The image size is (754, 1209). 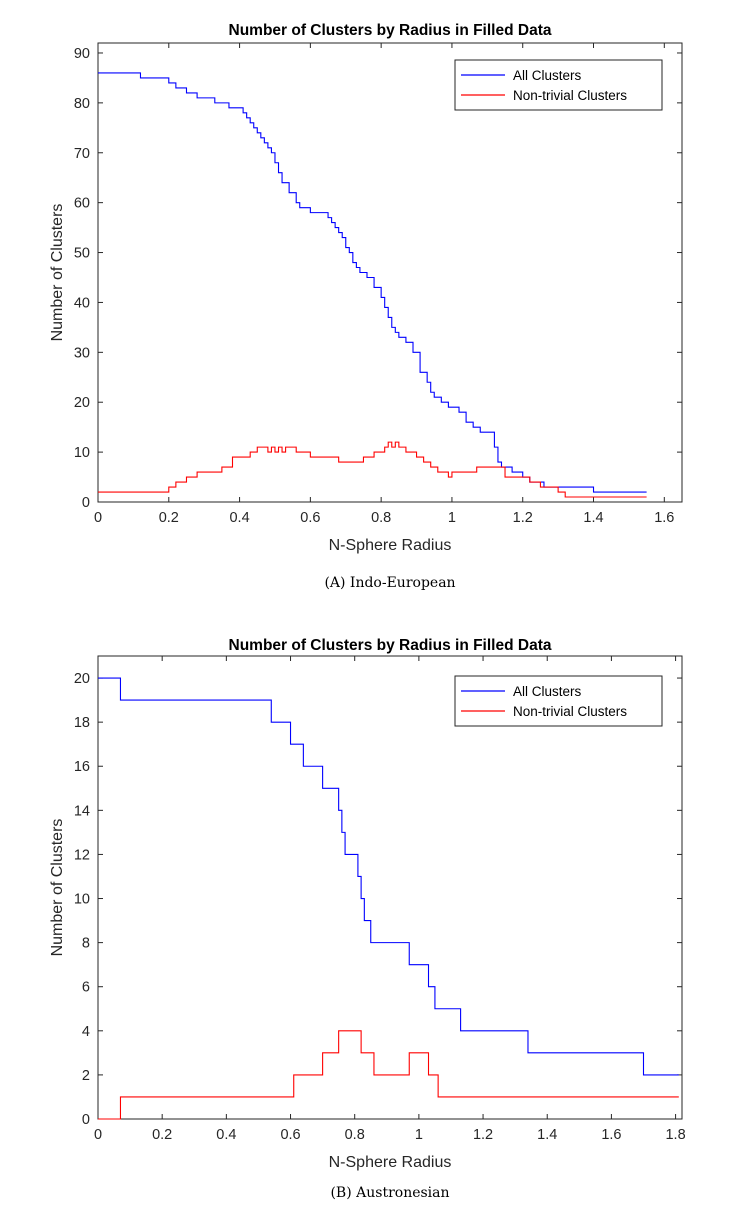 What do you see at coordinates (86, 1032) in the screenshot?
I see `y-tick-label: 4` at bounding box center [86, 1032].